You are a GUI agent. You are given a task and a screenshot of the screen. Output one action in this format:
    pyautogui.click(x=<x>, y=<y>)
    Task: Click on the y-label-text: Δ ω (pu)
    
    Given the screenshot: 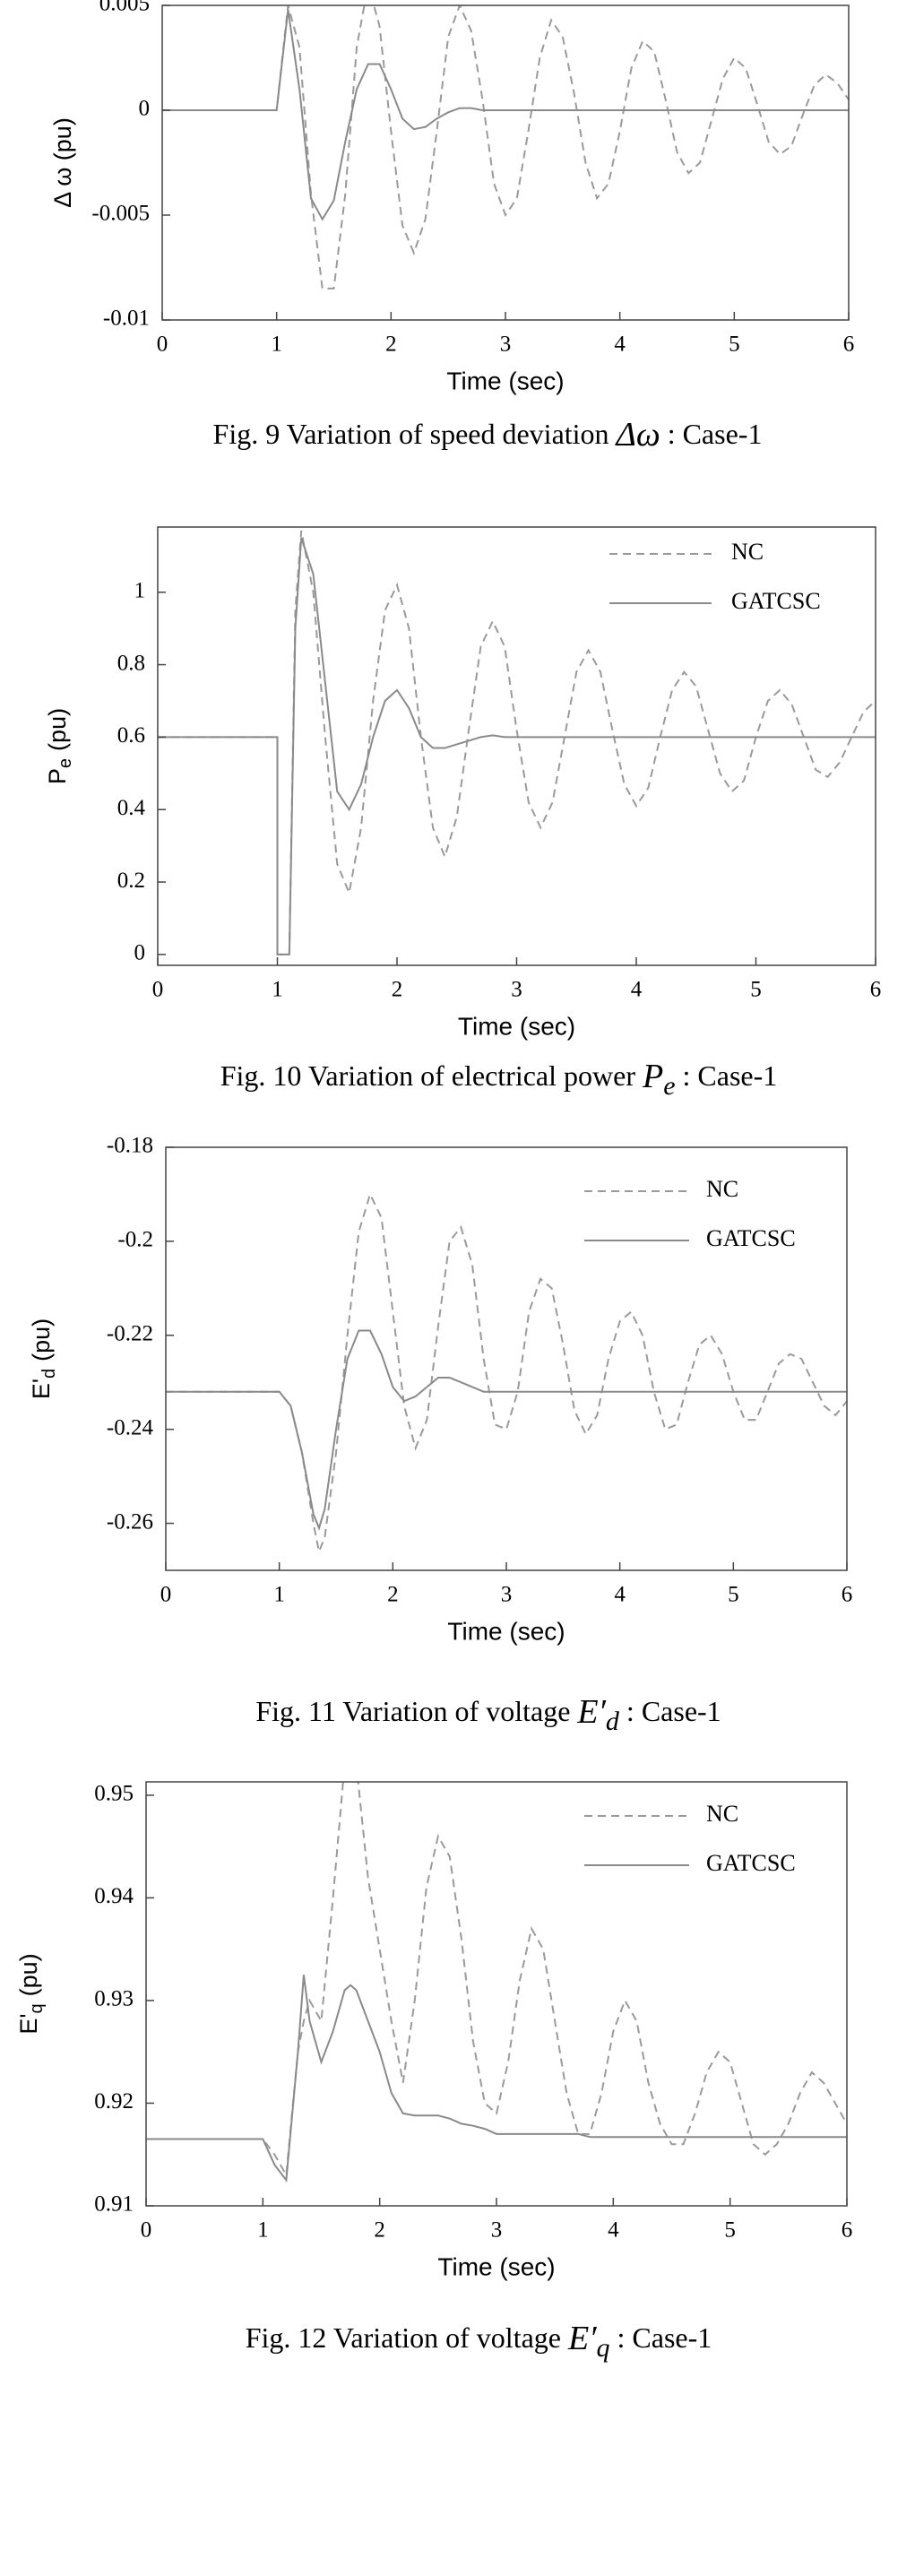 What is the action you would take?
    pyautogui.click(x=62, y=162)
    